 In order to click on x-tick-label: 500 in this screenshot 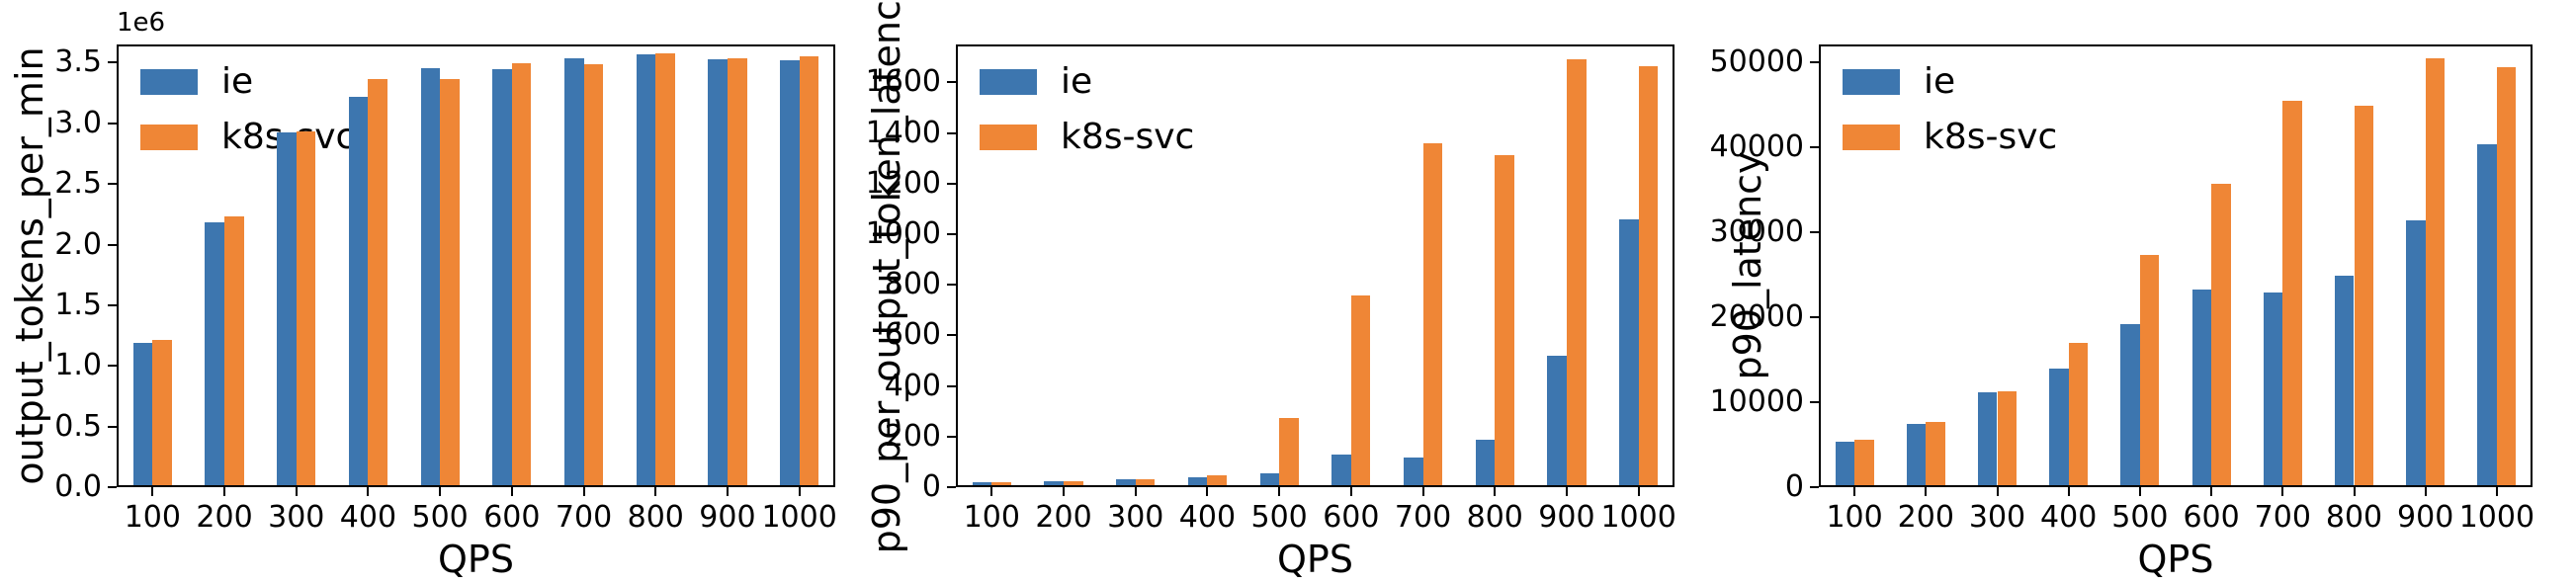, I will do `click(2140, 517)`.